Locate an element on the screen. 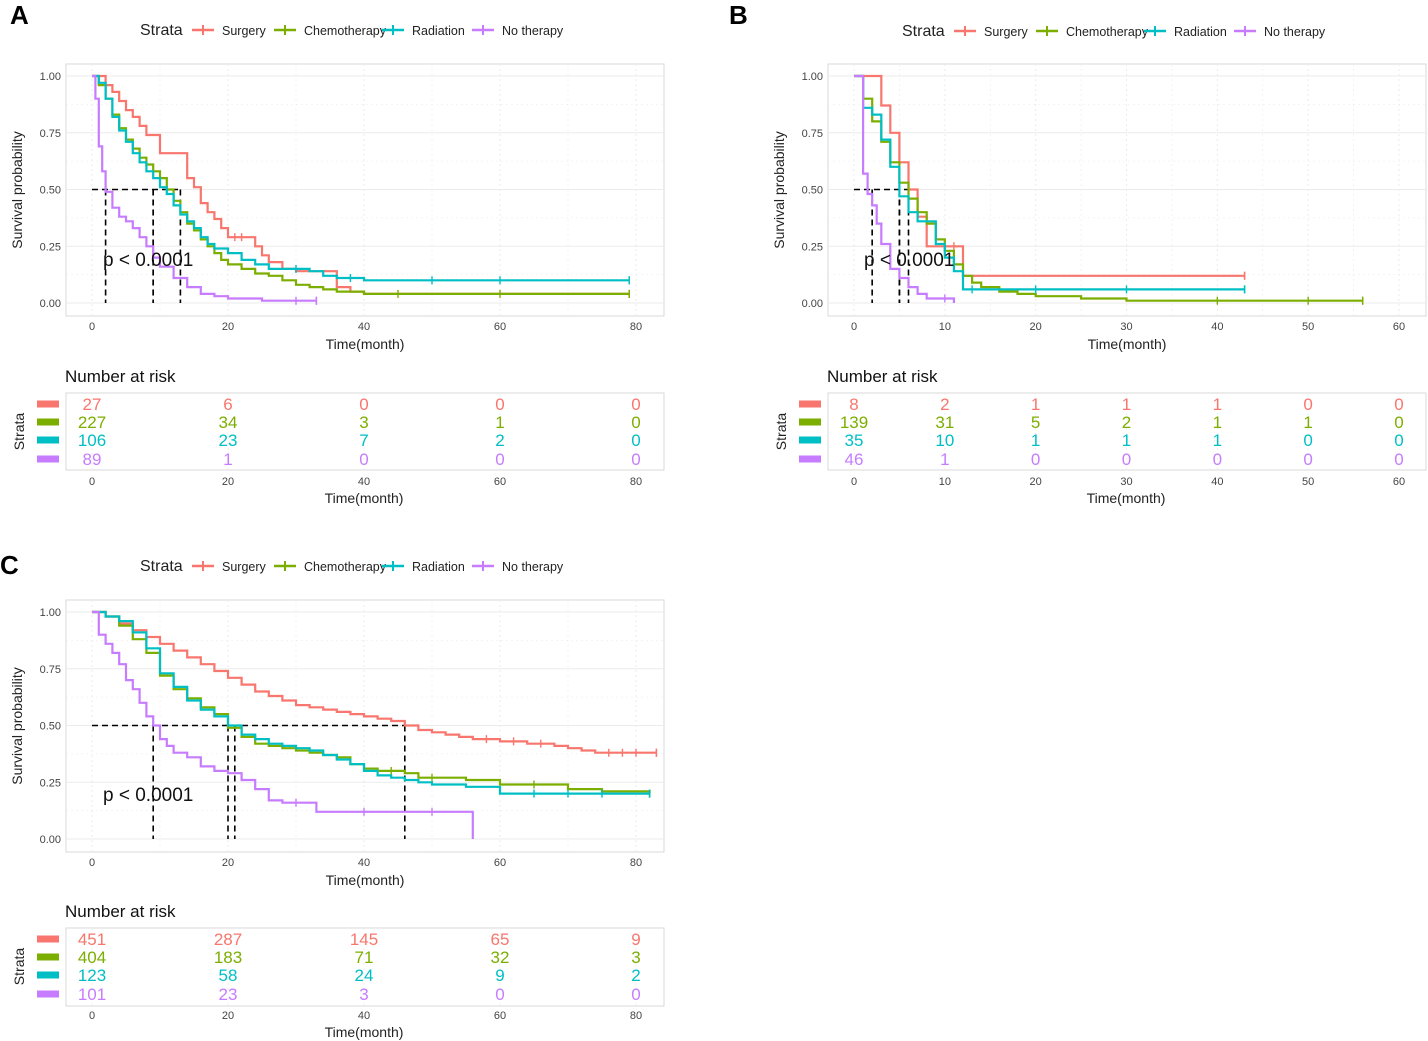  risk-x-tick-label: 0 is located at coordinates (854, 482).